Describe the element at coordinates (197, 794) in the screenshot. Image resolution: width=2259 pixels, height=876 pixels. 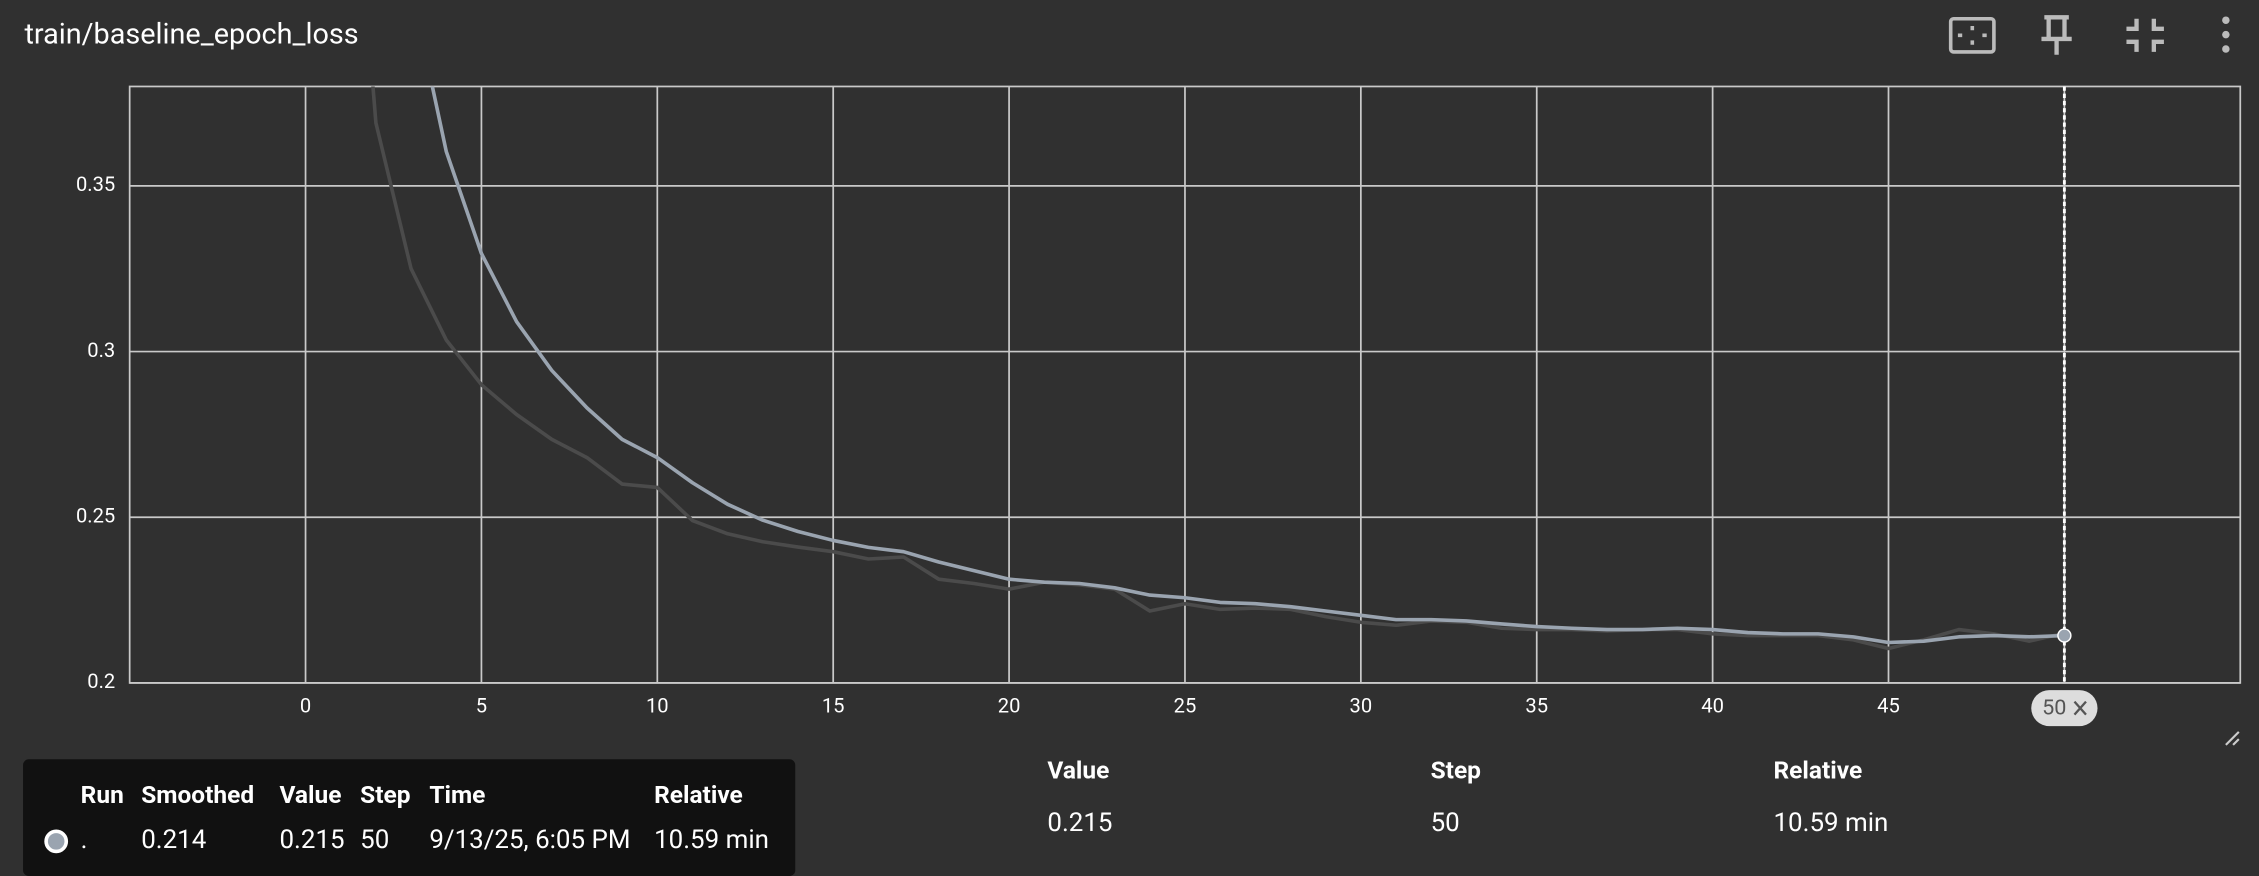
I see `tooltip-header: Smoothed` at that location.